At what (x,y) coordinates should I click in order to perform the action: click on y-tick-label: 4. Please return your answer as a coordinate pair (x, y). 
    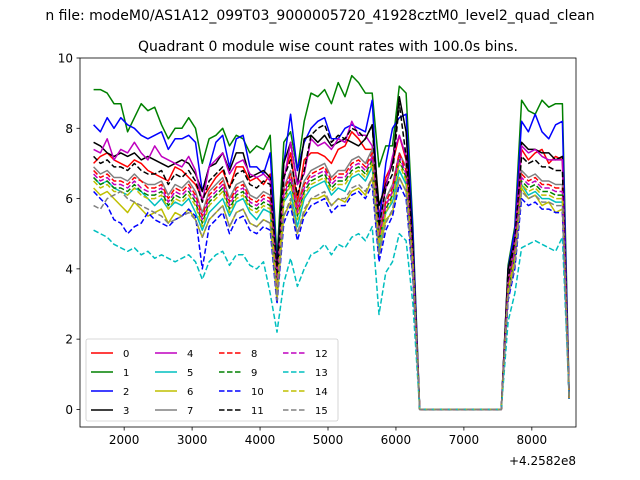
    Looking at the image, I should click on (69, 269).